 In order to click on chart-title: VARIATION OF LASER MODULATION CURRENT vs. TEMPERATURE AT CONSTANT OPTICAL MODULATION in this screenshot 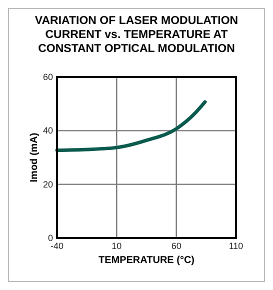, I will do `click(136, 35)`.